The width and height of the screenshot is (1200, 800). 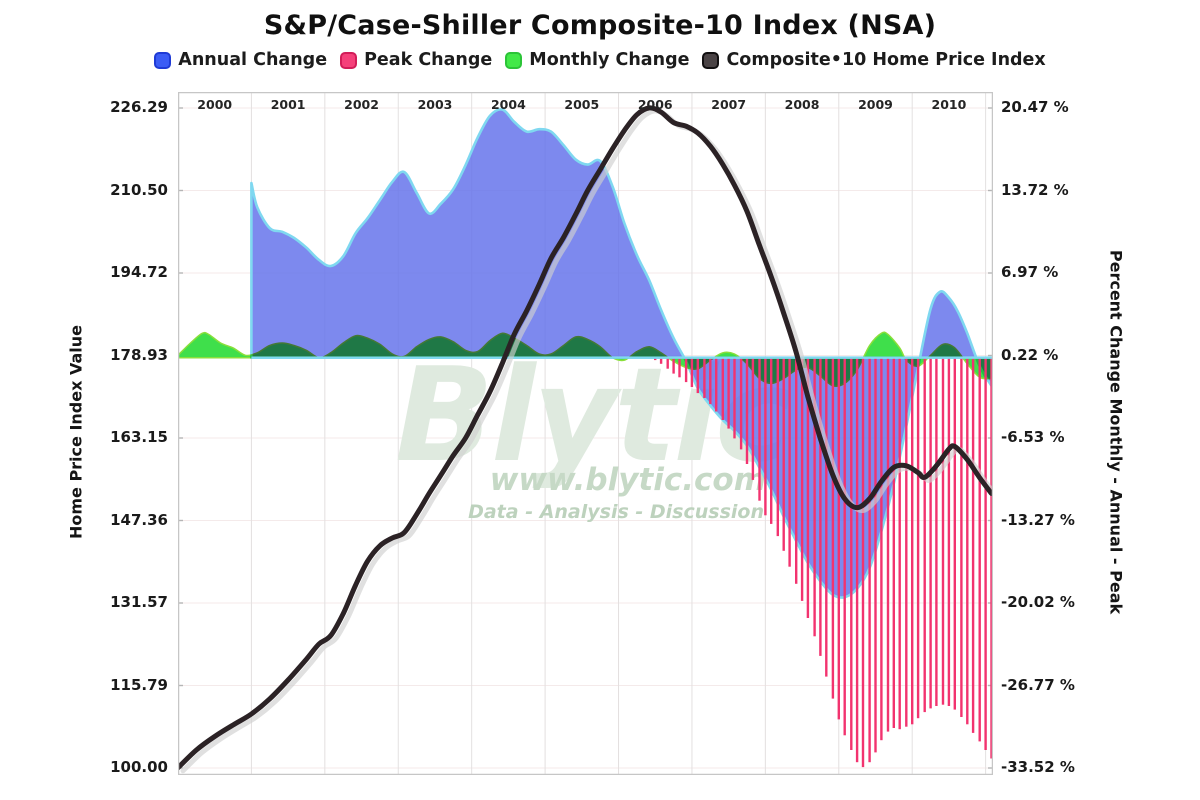 I want to click on right-axis-tick: -26.77 %, so click(x=1038, y=684).